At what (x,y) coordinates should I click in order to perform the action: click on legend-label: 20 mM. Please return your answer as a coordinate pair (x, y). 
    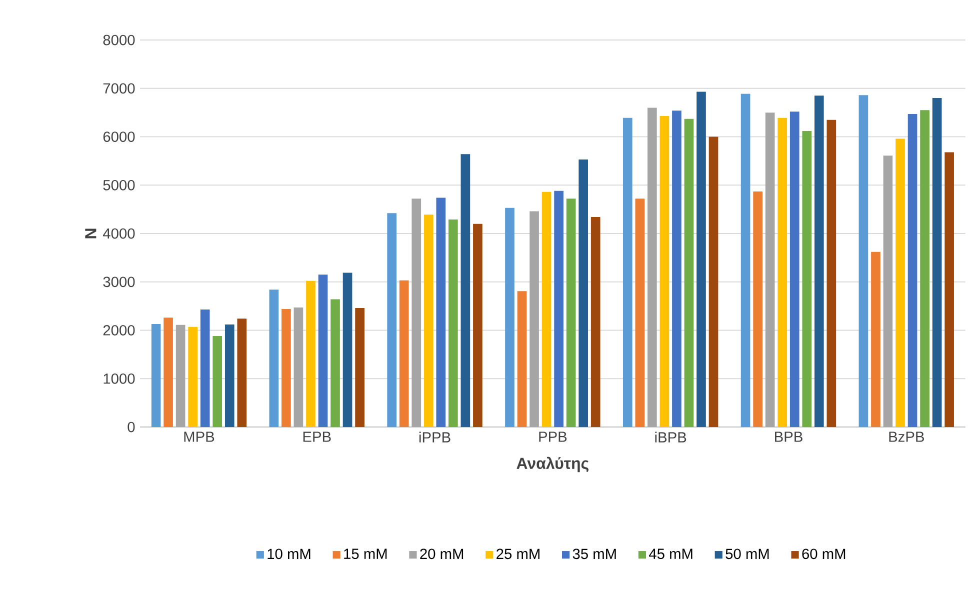
    Looking at the image, I should click on (442, 554).